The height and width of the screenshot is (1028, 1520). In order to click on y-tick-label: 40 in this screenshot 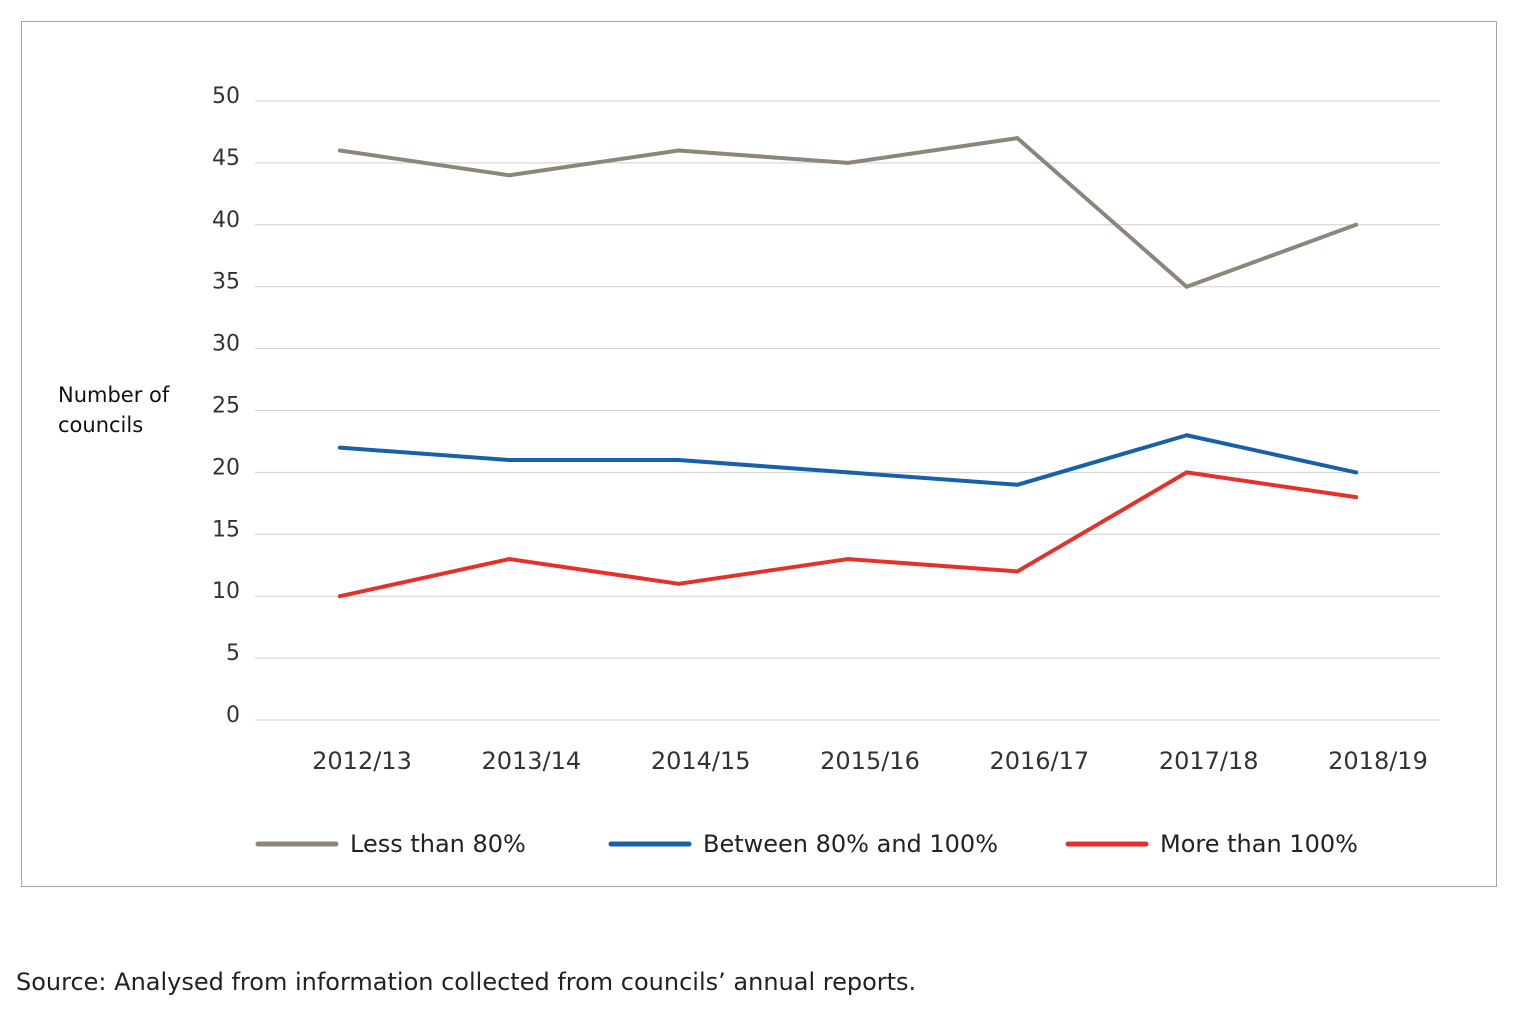, I will do `click(226, 220)`.